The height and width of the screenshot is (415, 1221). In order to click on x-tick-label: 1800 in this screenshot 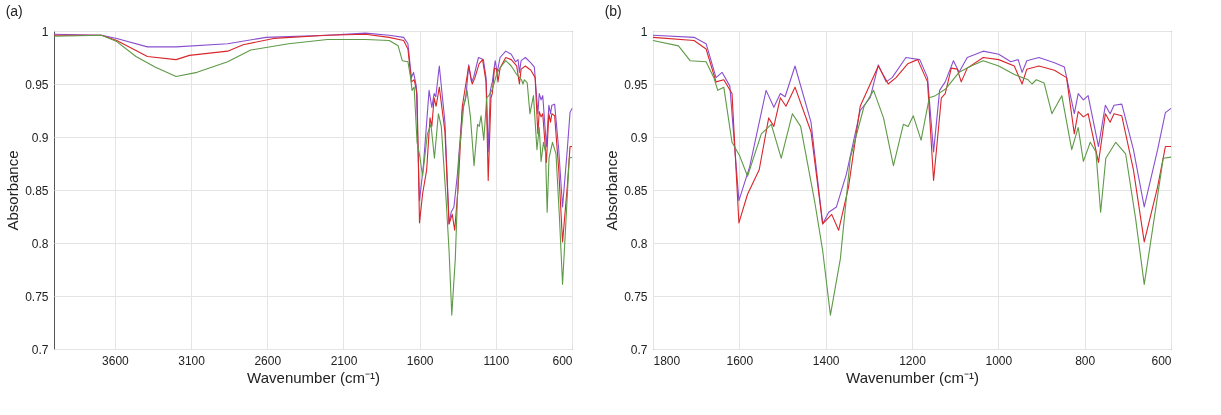, I will do `click(667, 360)`.